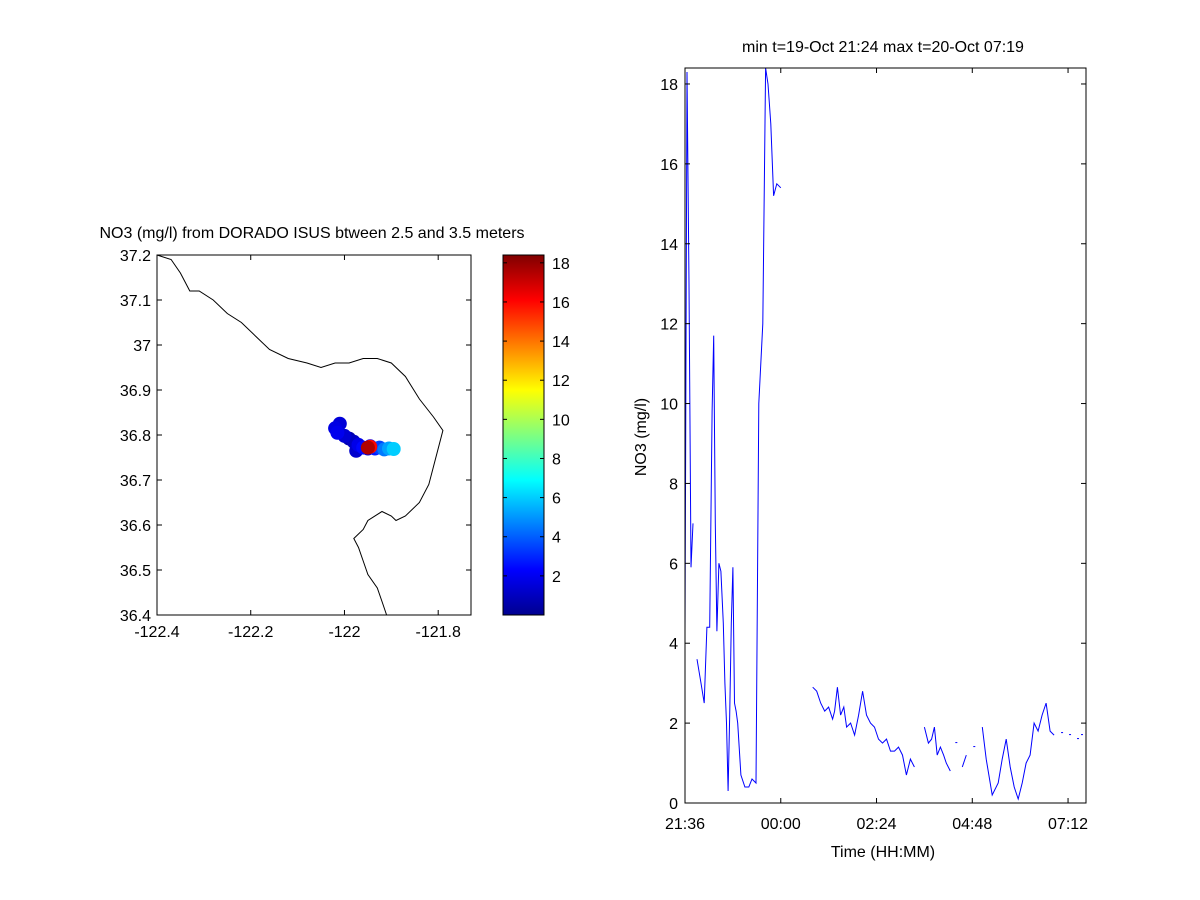  Describe the element at coordinates (135, 436) in the screenshot. I see `map-ytick-label: 36.8` at that location.